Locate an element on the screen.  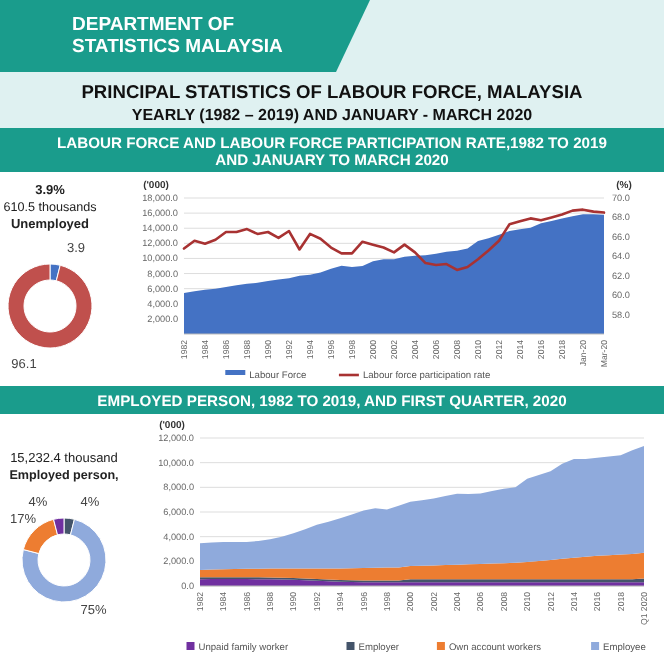
line-series is located at coordinates (394, 240).